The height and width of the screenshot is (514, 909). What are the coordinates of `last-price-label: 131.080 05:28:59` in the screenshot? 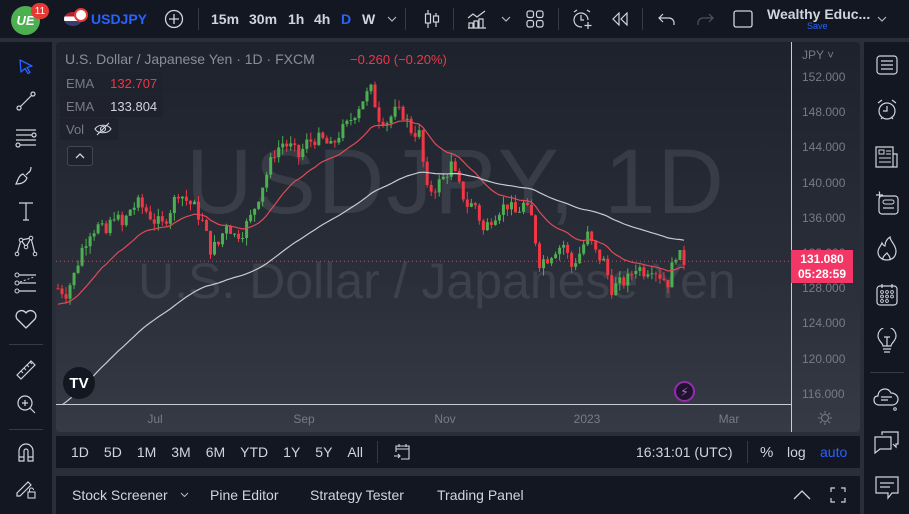 It's located at (822, 266).